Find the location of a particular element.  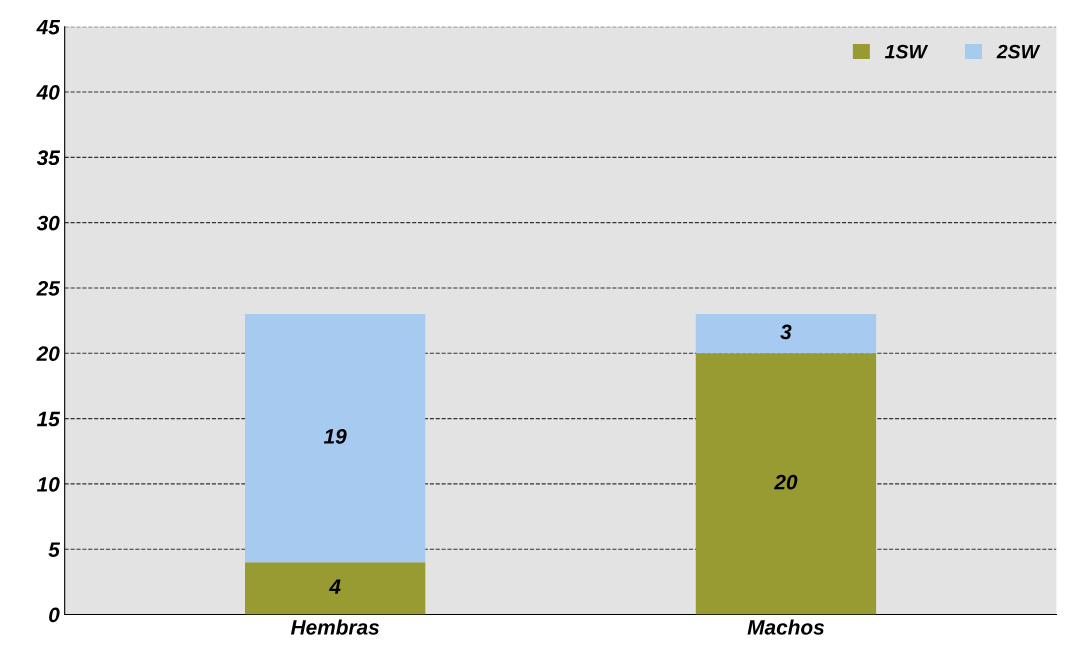

data-label: 19 is located at coordinates (335, 436).